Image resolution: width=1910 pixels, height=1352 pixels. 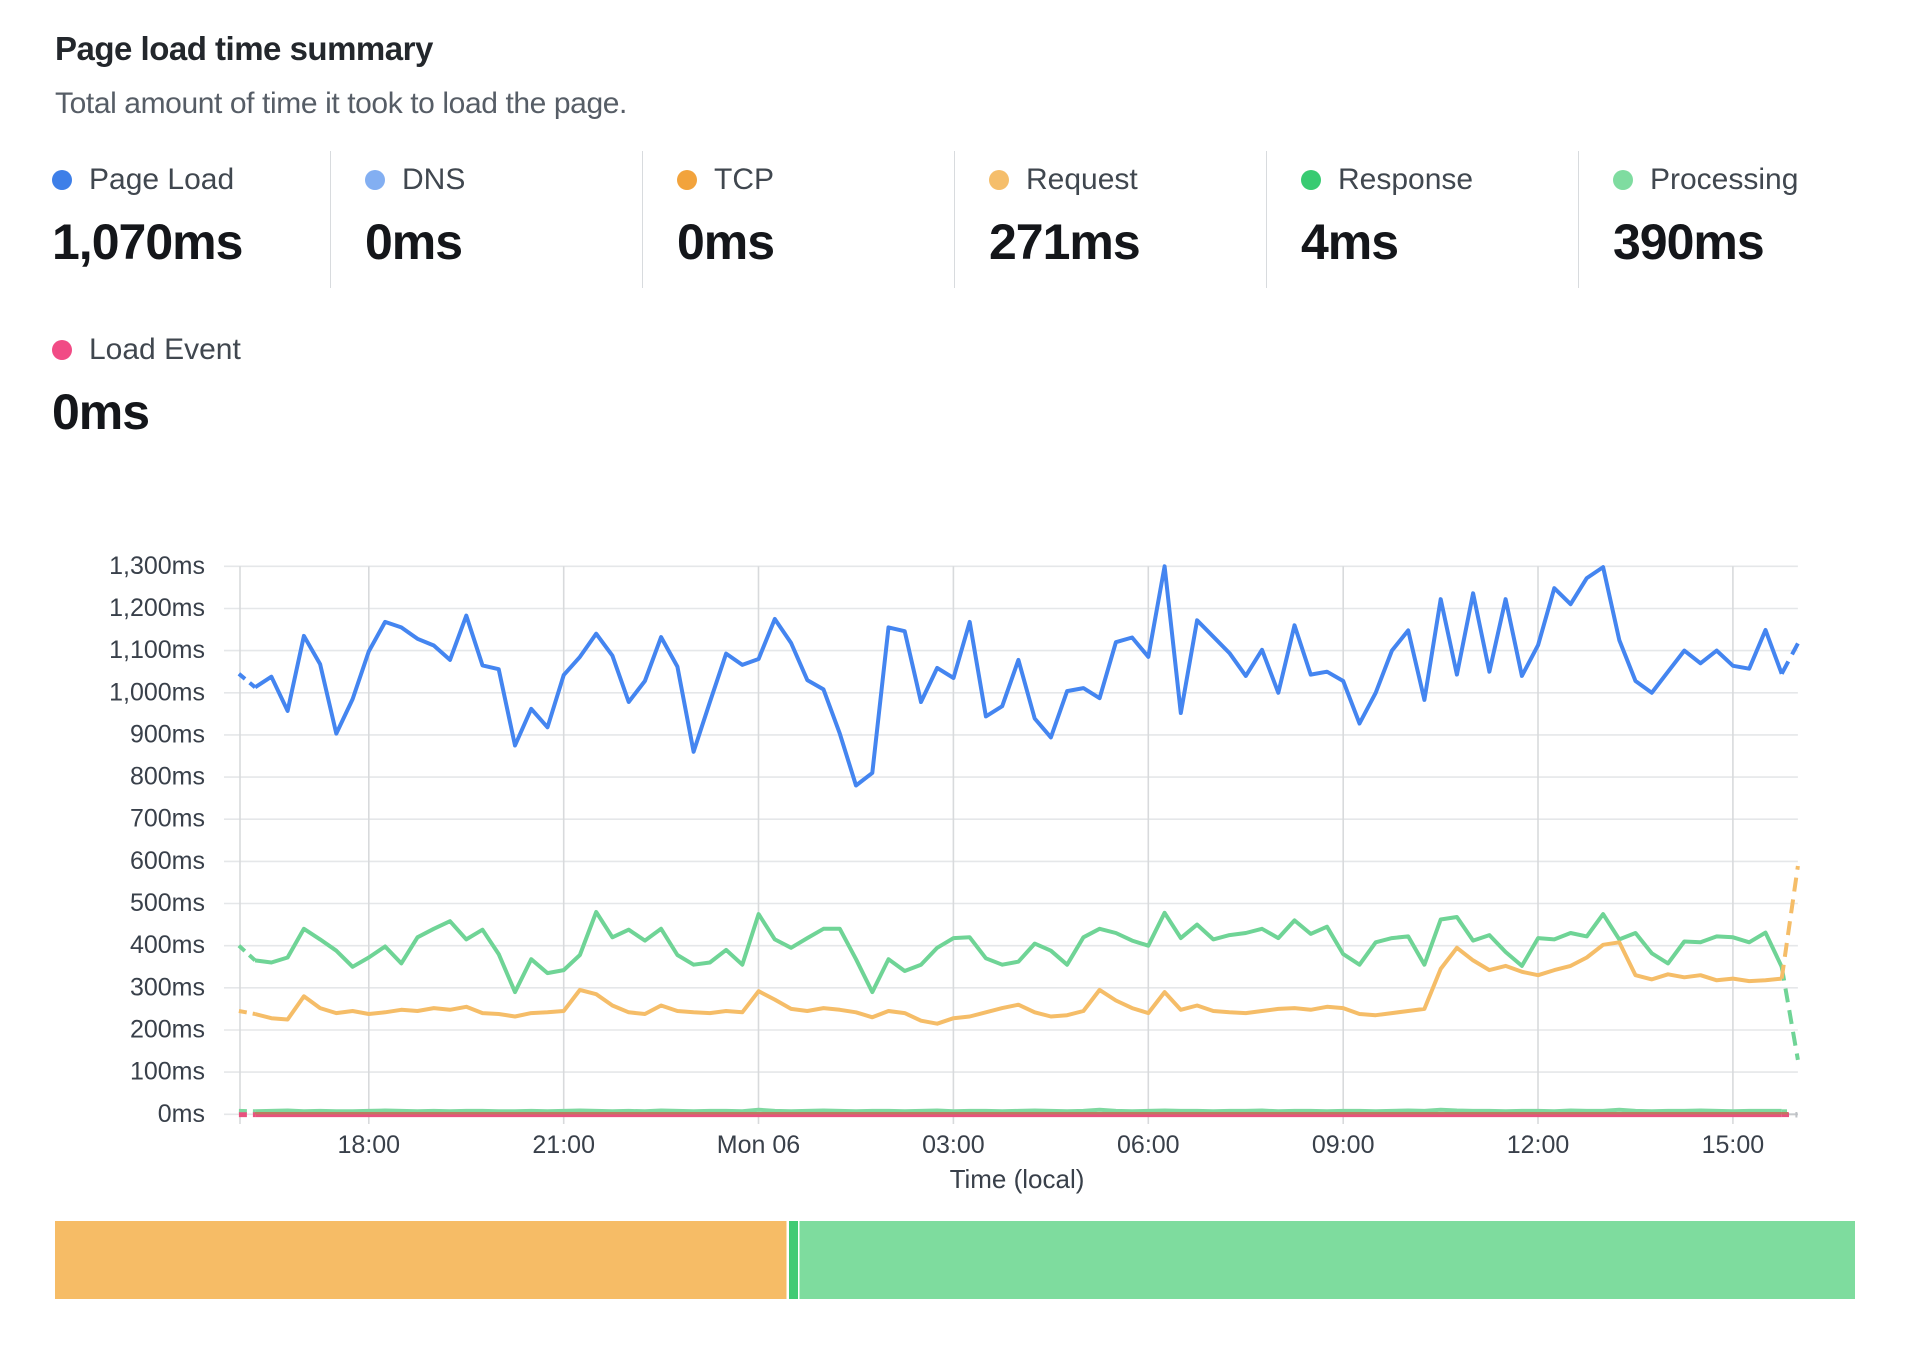 What do you see at coordinates (1538, 1145) in the screenshot?
I see `svg-text: 12:00` at bounding box center [1538, 1145].